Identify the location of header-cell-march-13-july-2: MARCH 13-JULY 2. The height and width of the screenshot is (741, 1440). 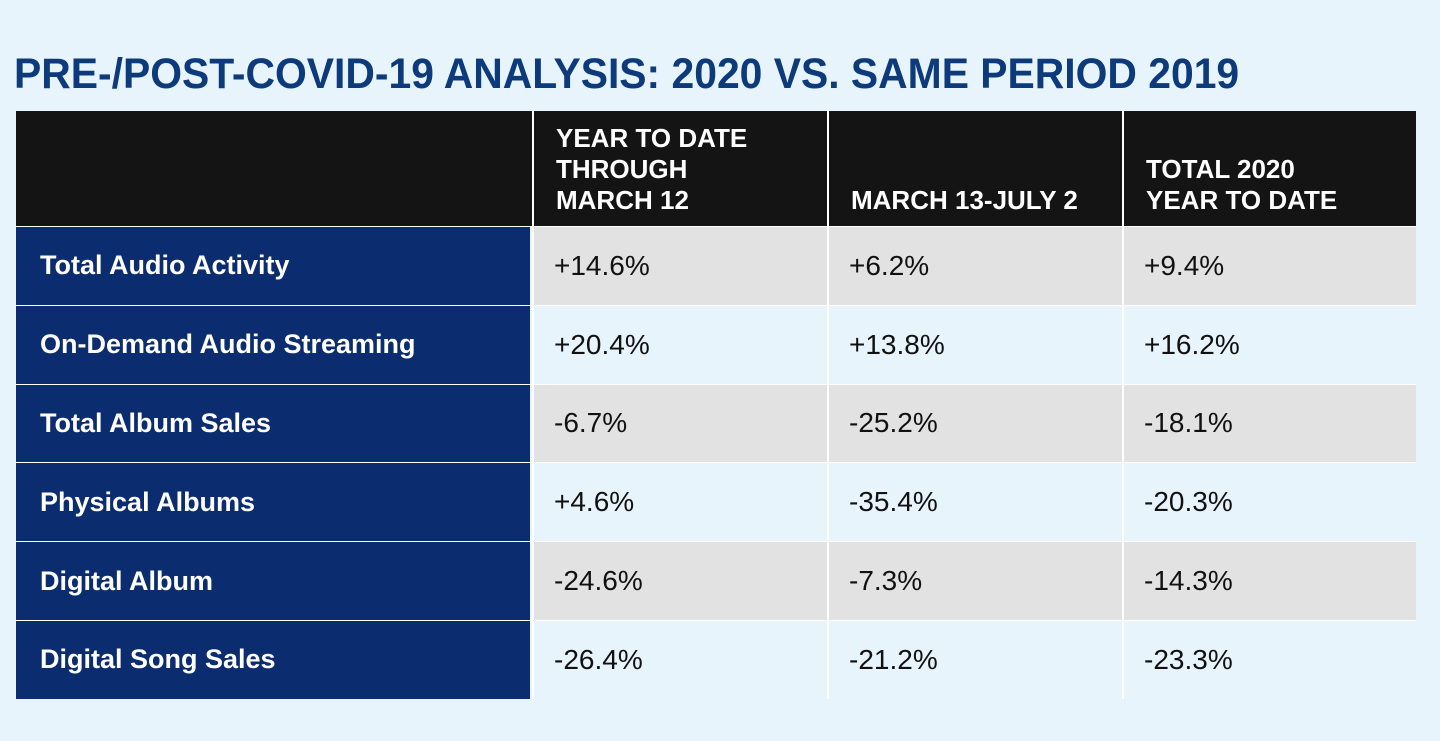
(974, 168).